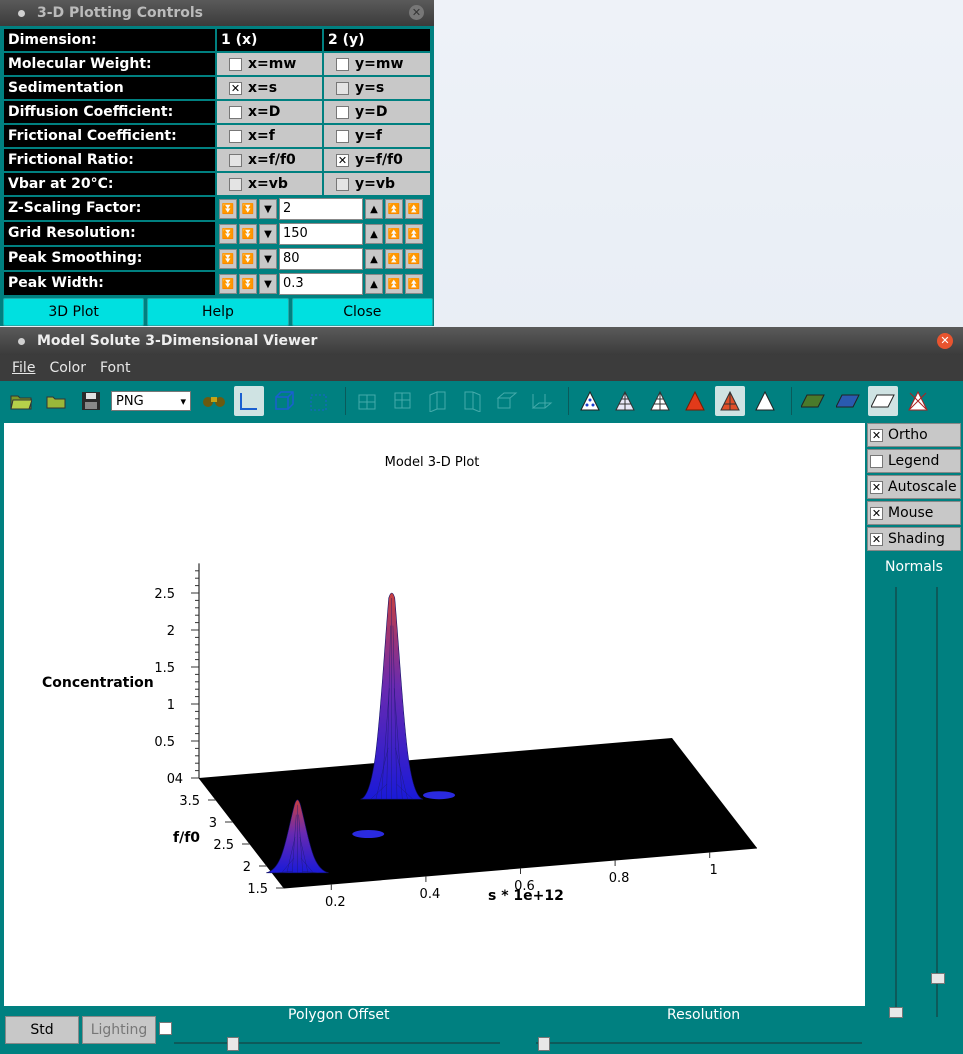 This screenshot has width=963, height=1054. What do you see at coordinates (377, 64) in the screenshot?
I see `y-mw-checkbox: y=mw` at bounding box center [377, 64].